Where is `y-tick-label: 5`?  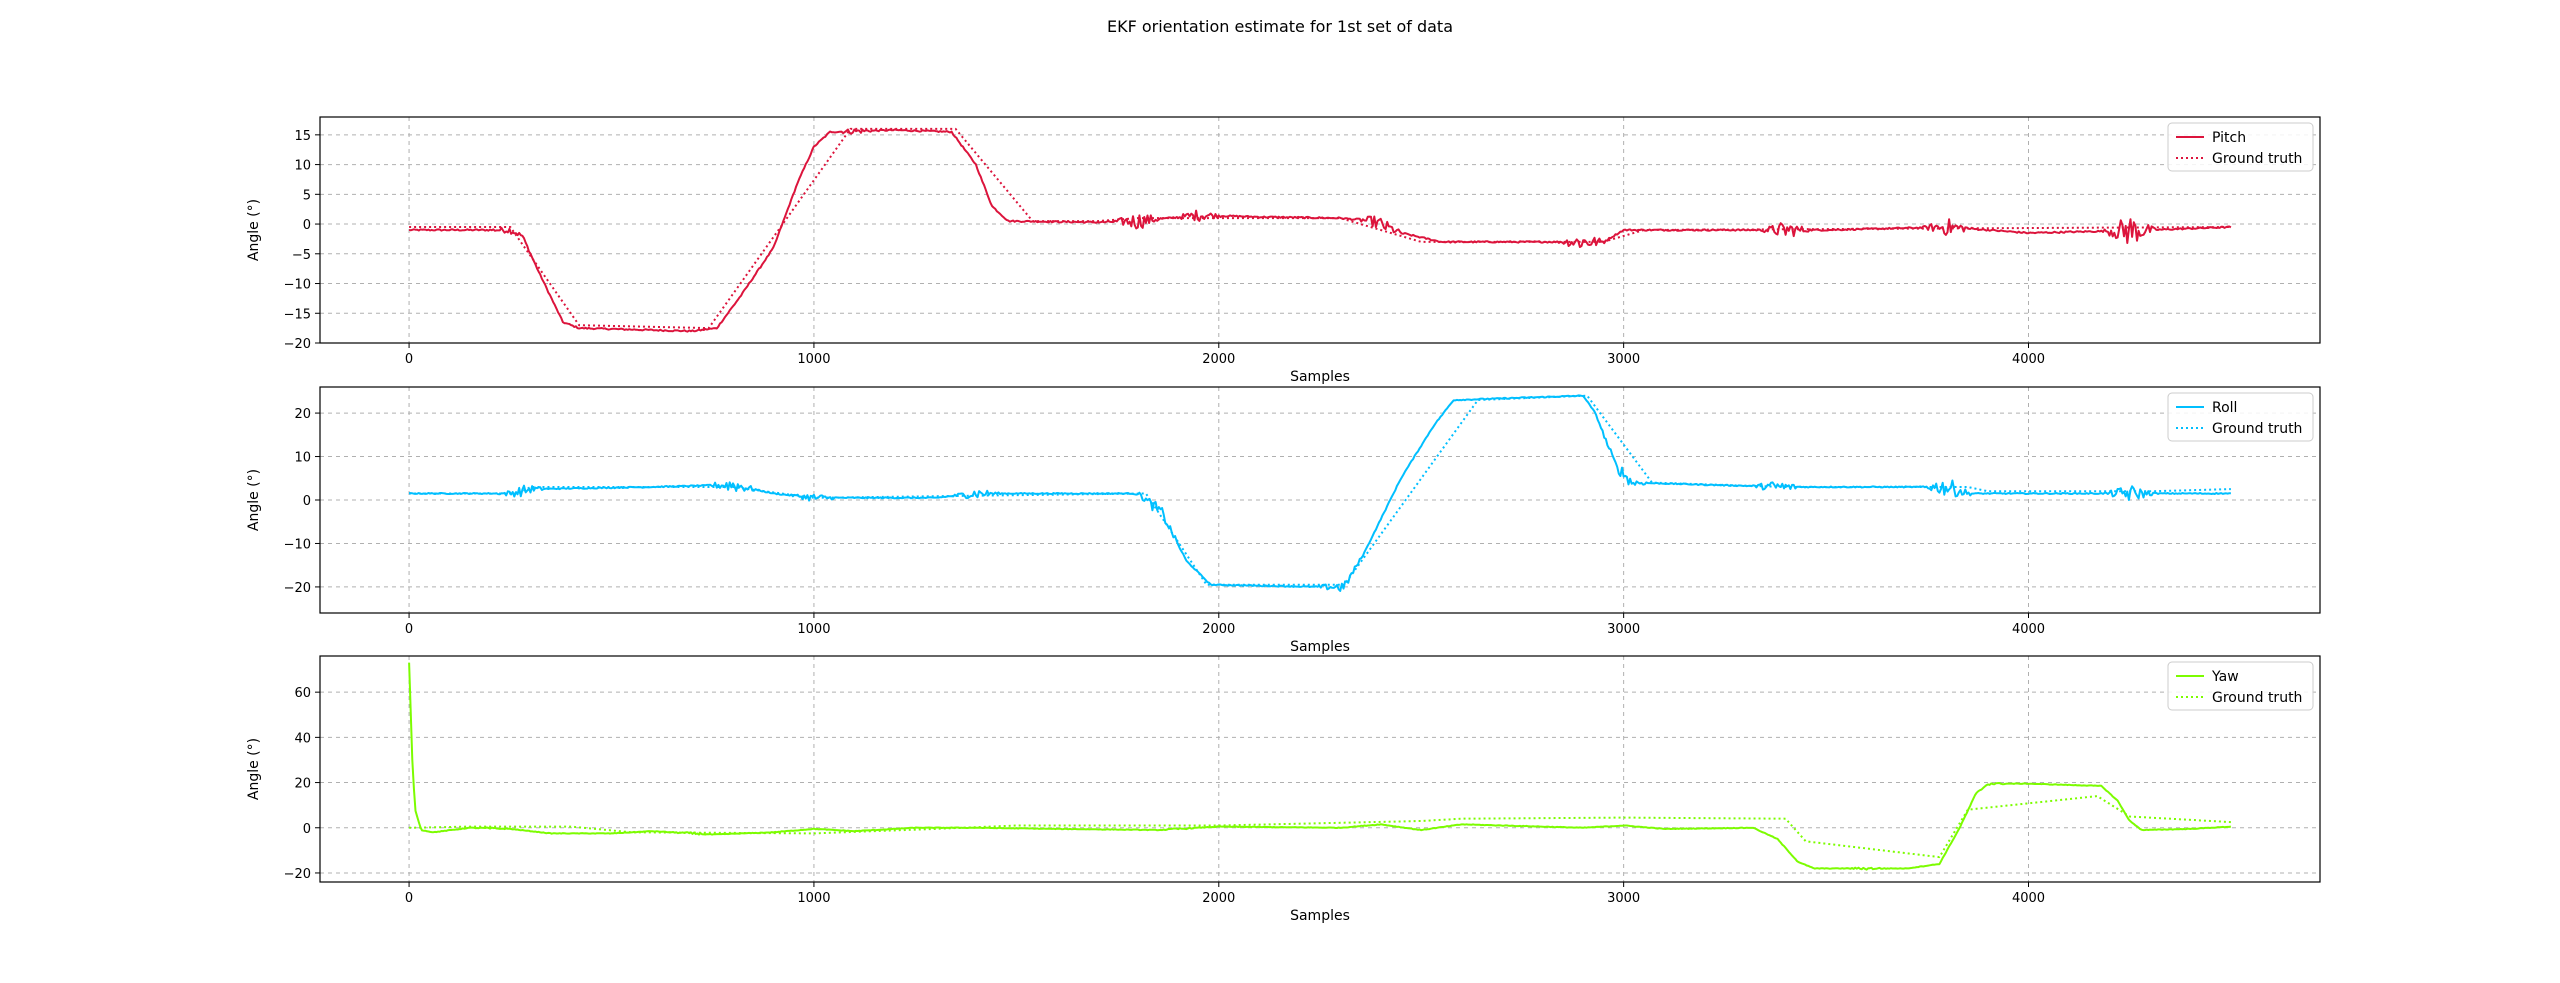 y-tick-label: 5 is located at coordinates (307, 195).